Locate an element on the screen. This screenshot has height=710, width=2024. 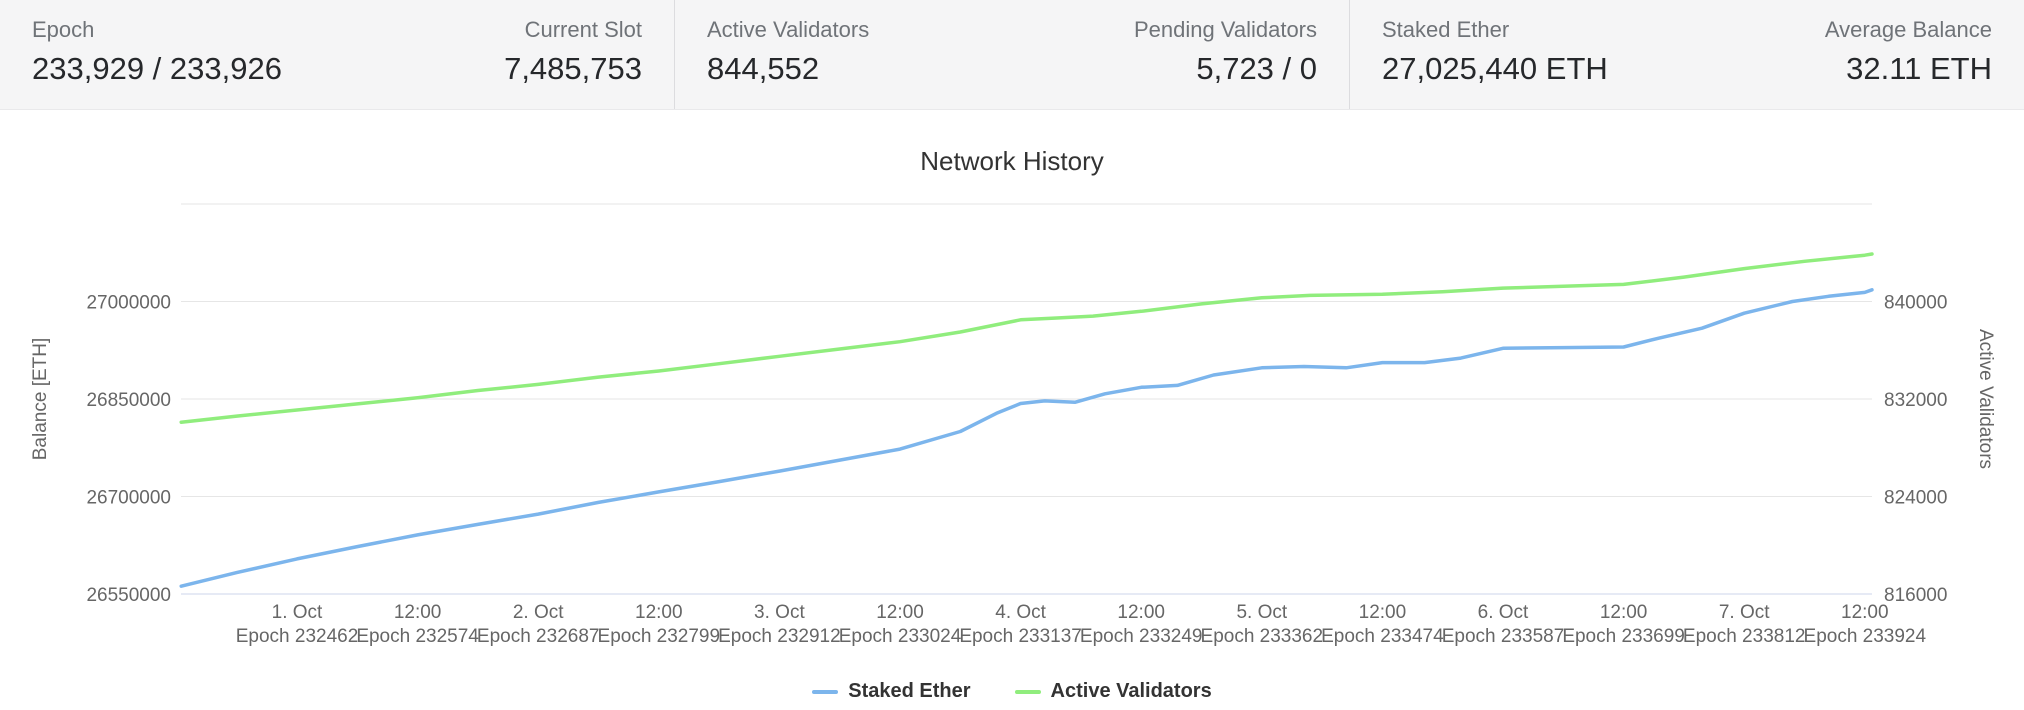
x-axis-epoch-label: Epoch 232462 is located at coordinates (297, 636).